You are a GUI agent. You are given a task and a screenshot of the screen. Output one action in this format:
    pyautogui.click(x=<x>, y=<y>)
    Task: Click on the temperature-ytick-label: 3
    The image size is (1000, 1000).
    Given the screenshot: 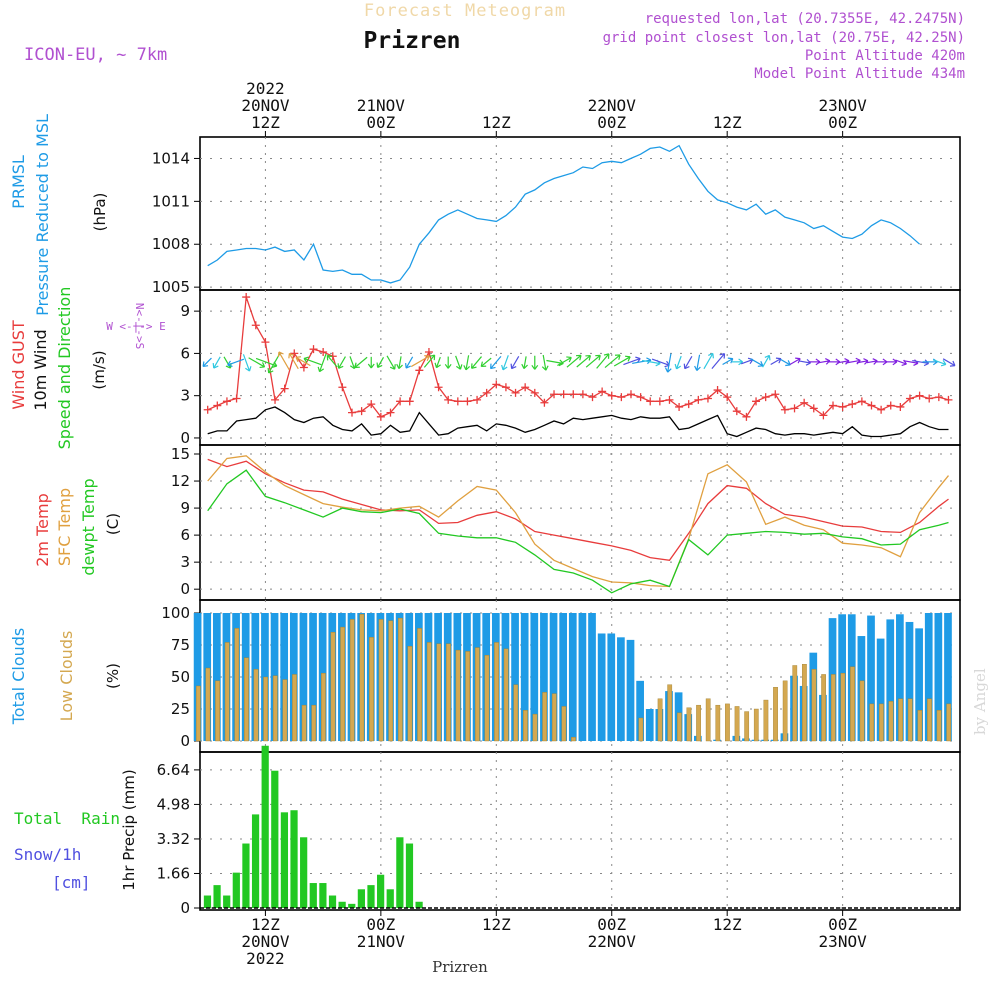 What is the action you would take?
    pyautogui.click(x=185, y=562)
    